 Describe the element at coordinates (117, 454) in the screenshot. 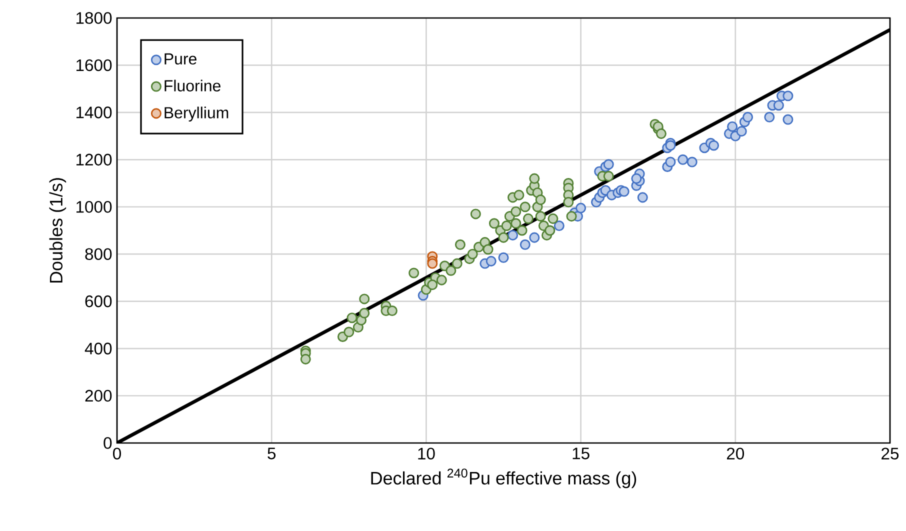

I see `x-tick-label: 0` at that location.